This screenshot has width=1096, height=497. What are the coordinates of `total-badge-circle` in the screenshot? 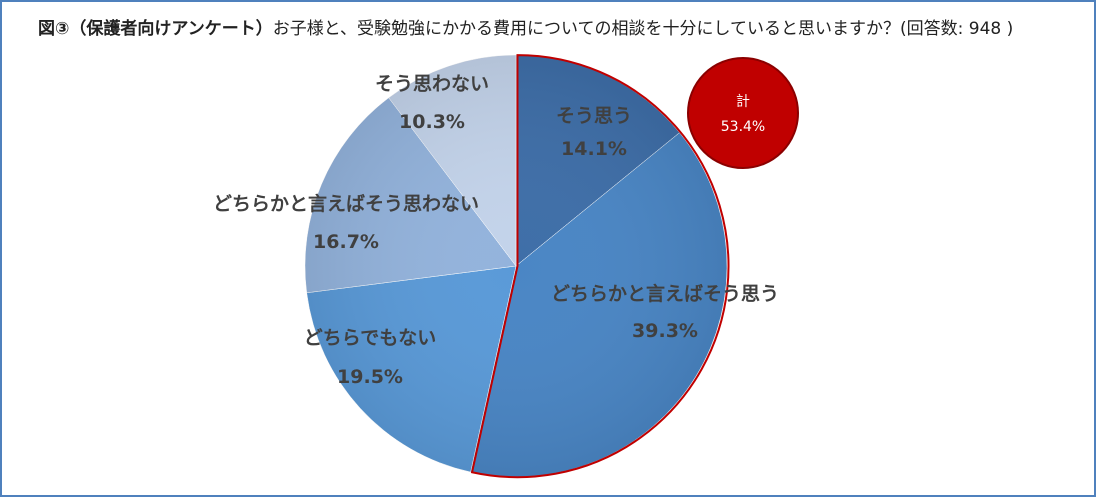 It's located at (743, 113).